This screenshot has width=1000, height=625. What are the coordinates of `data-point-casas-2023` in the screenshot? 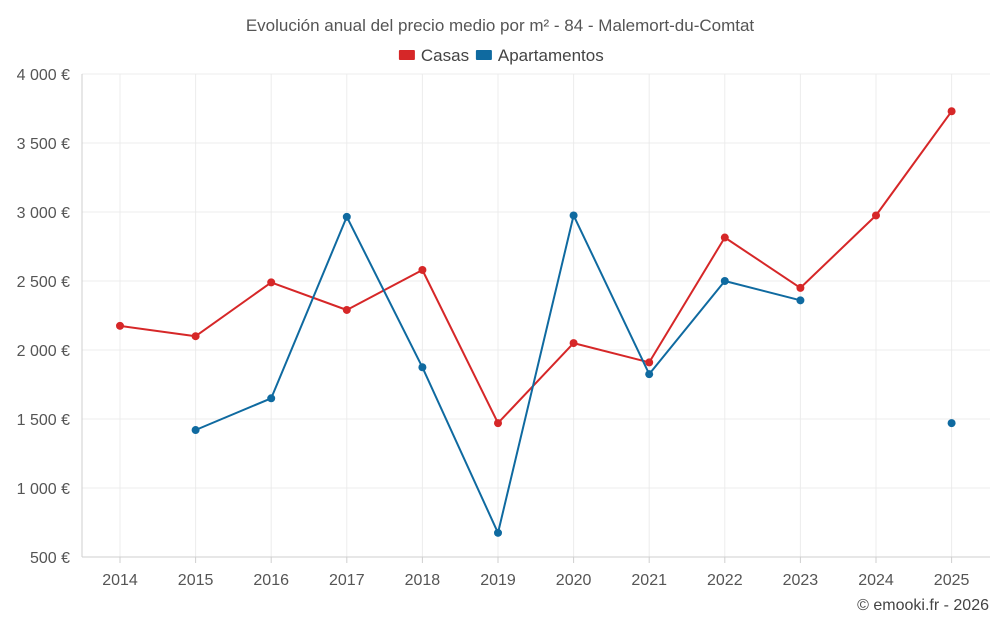 It's located at (800, 287).